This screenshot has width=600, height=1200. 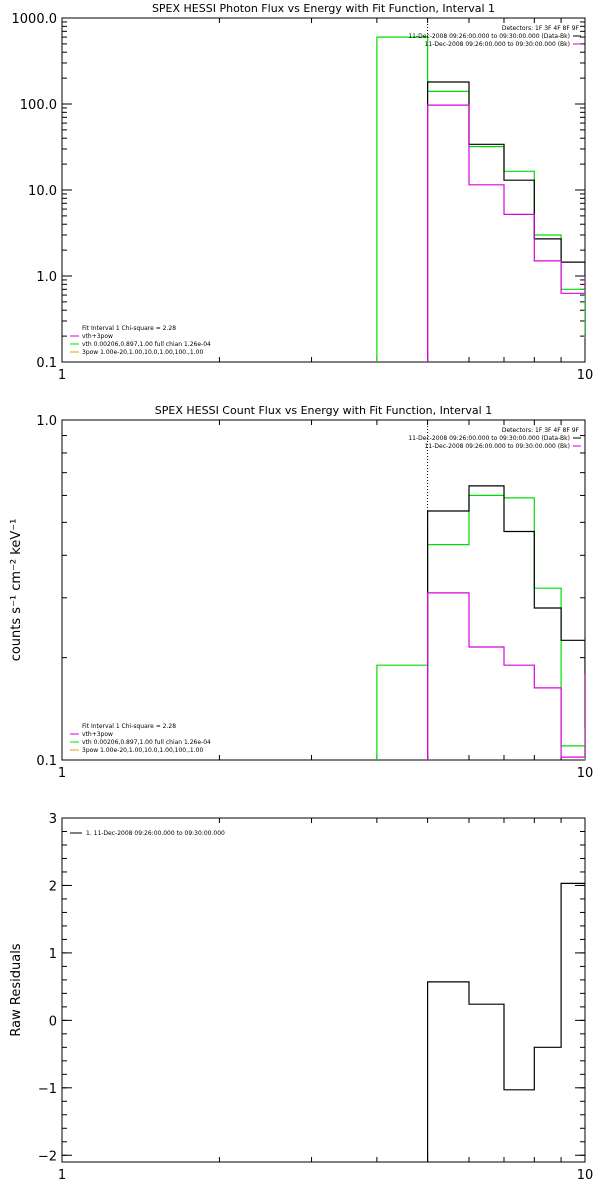 What do you see at coordinates (35, 19) in the screenshot?
I see `y-tick-label: 1000.0` at bounding box center [35, 19].